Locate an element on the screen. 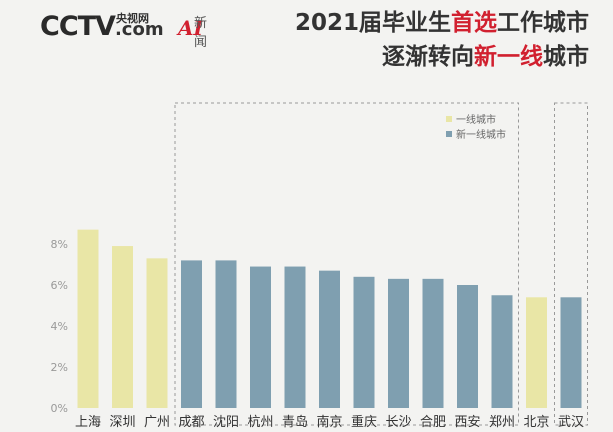 The height and width of the screenshot is (432, 613). title-highlight: 首选 is located at coordinates (474, 23).